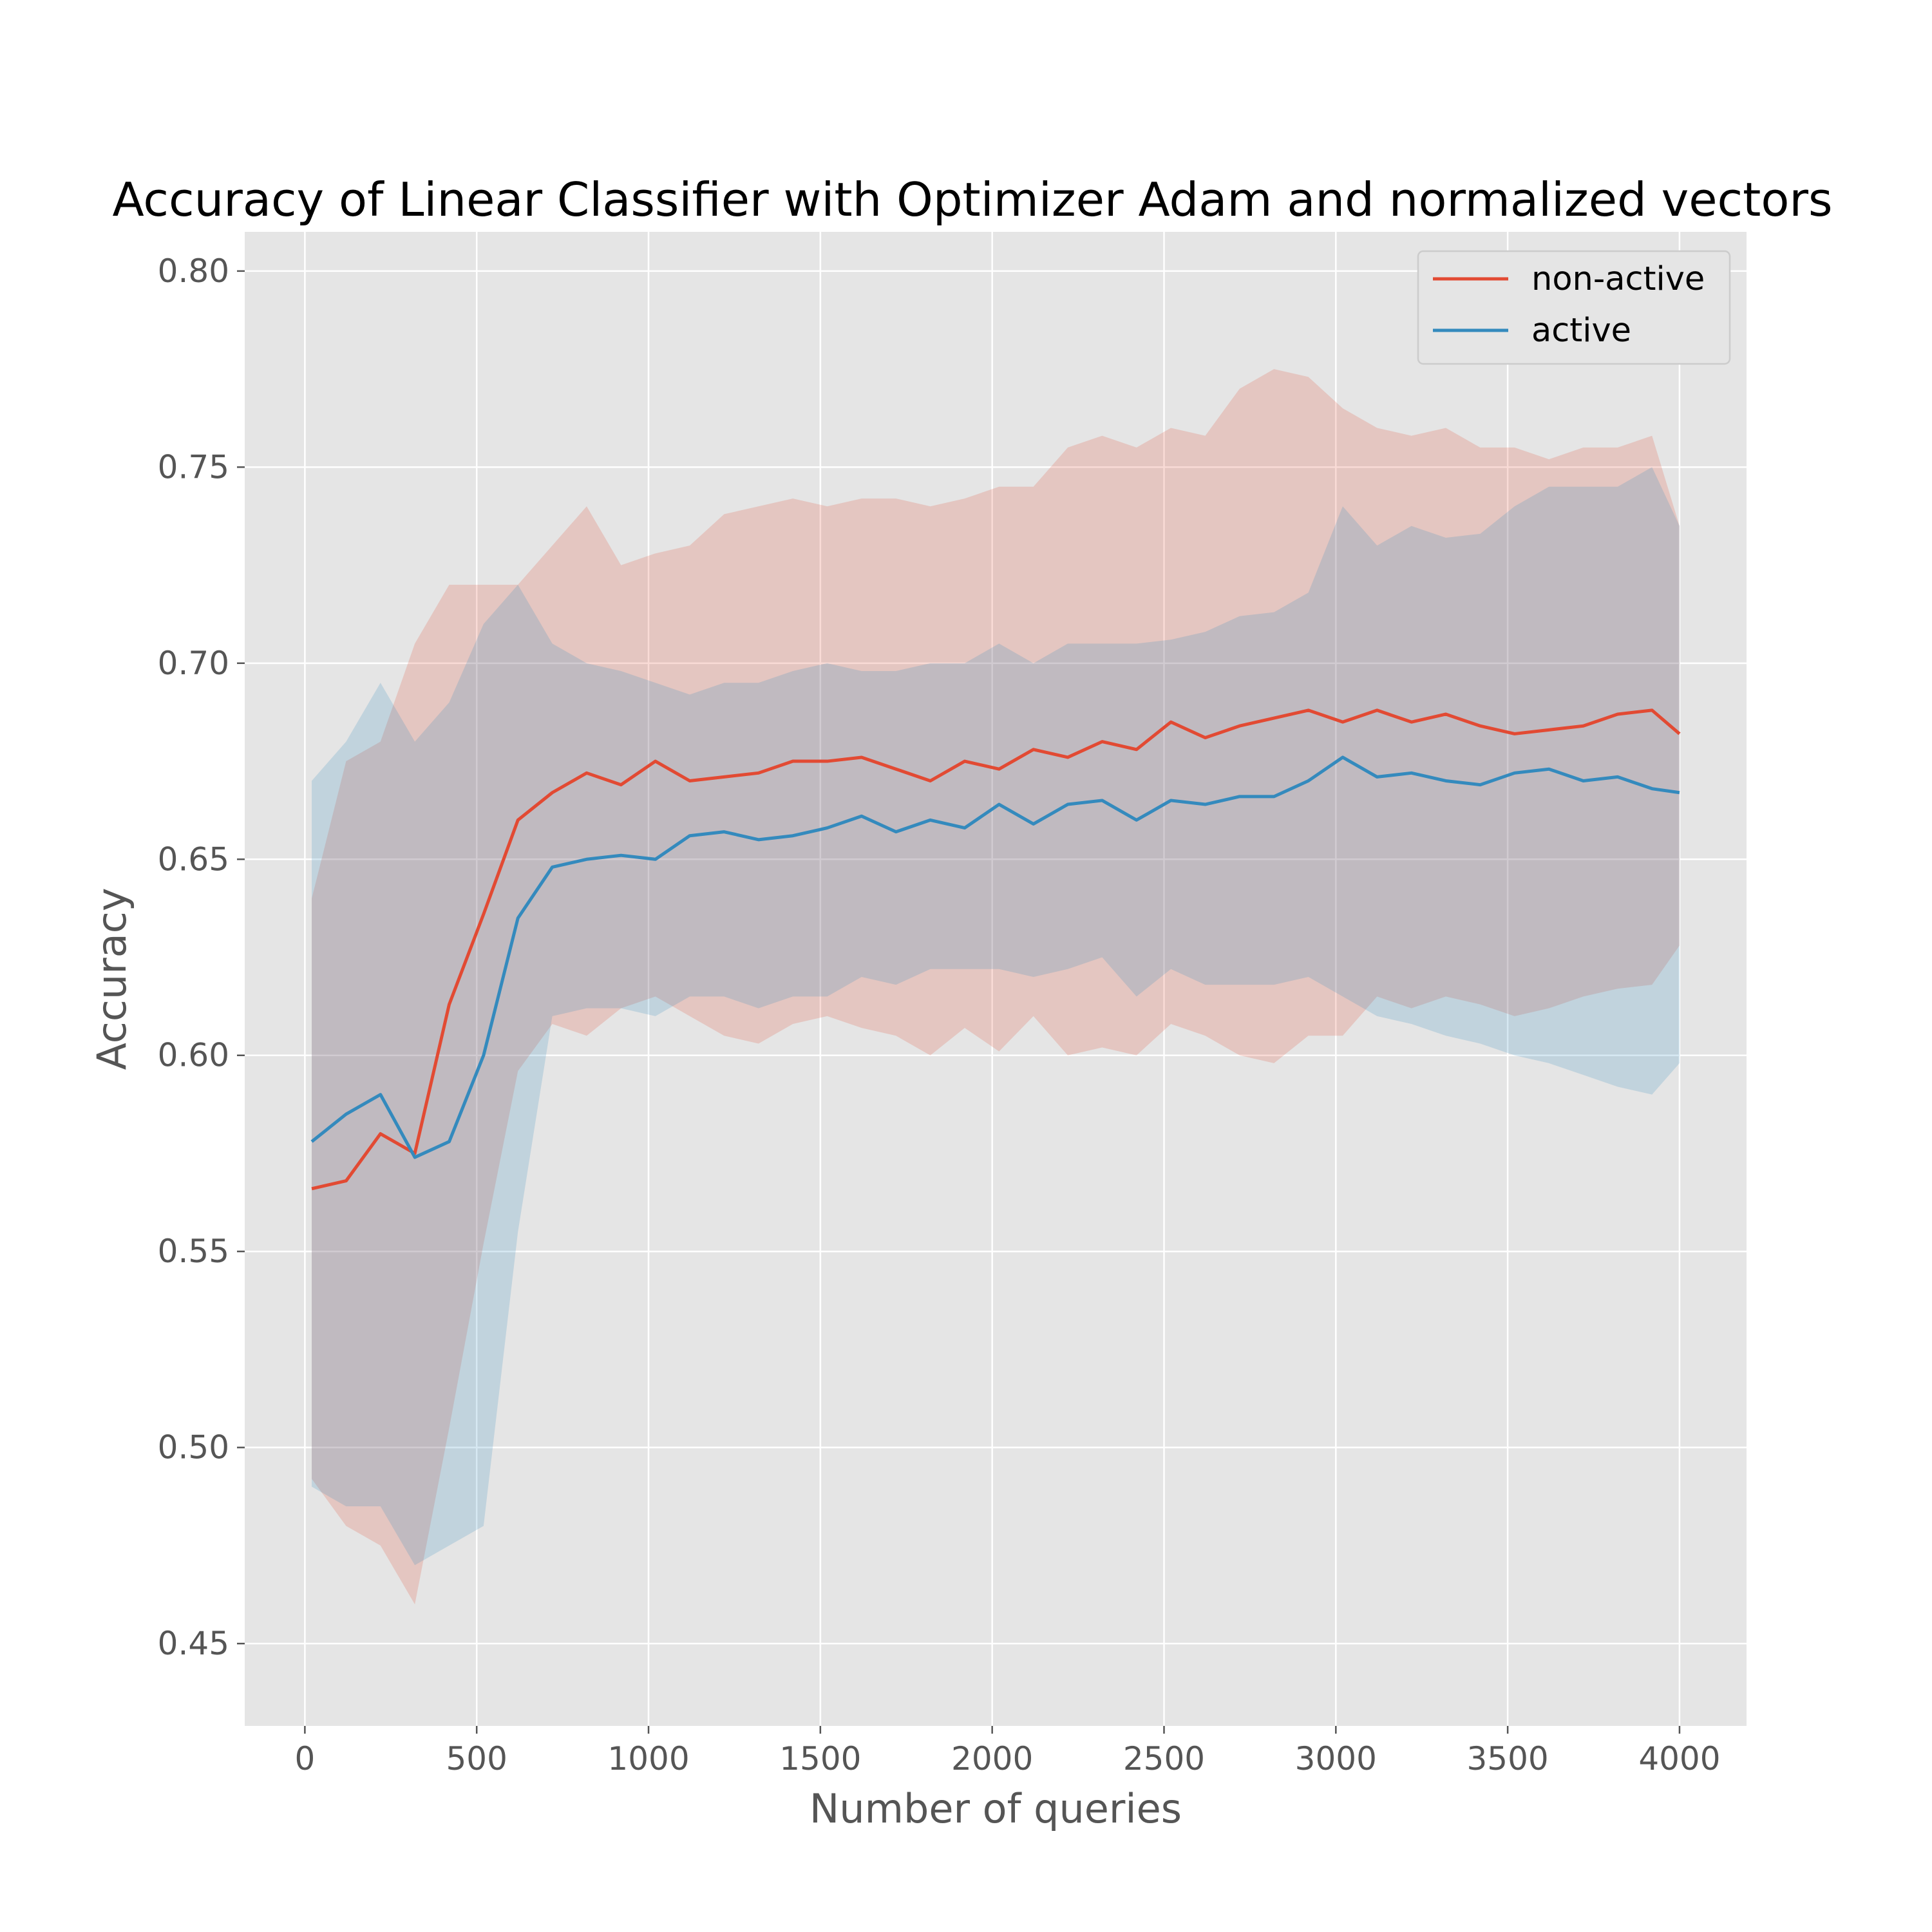 Image resolution: width=1932 pixels, height=1932 pixels. Describe the element at coordinates (1164, 1758) in the screenshot. I see `x-tick-label: 2500` at that location.